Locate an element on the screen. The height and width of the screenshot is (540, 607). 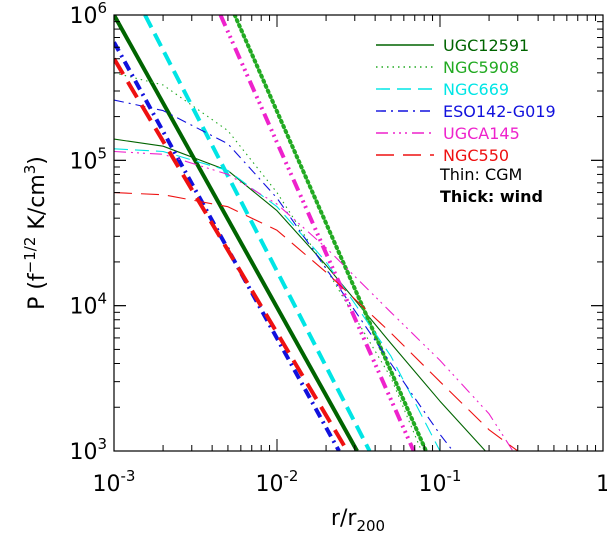
x-tick-label: 10⁻¹ is located at coordinates (440, 482).